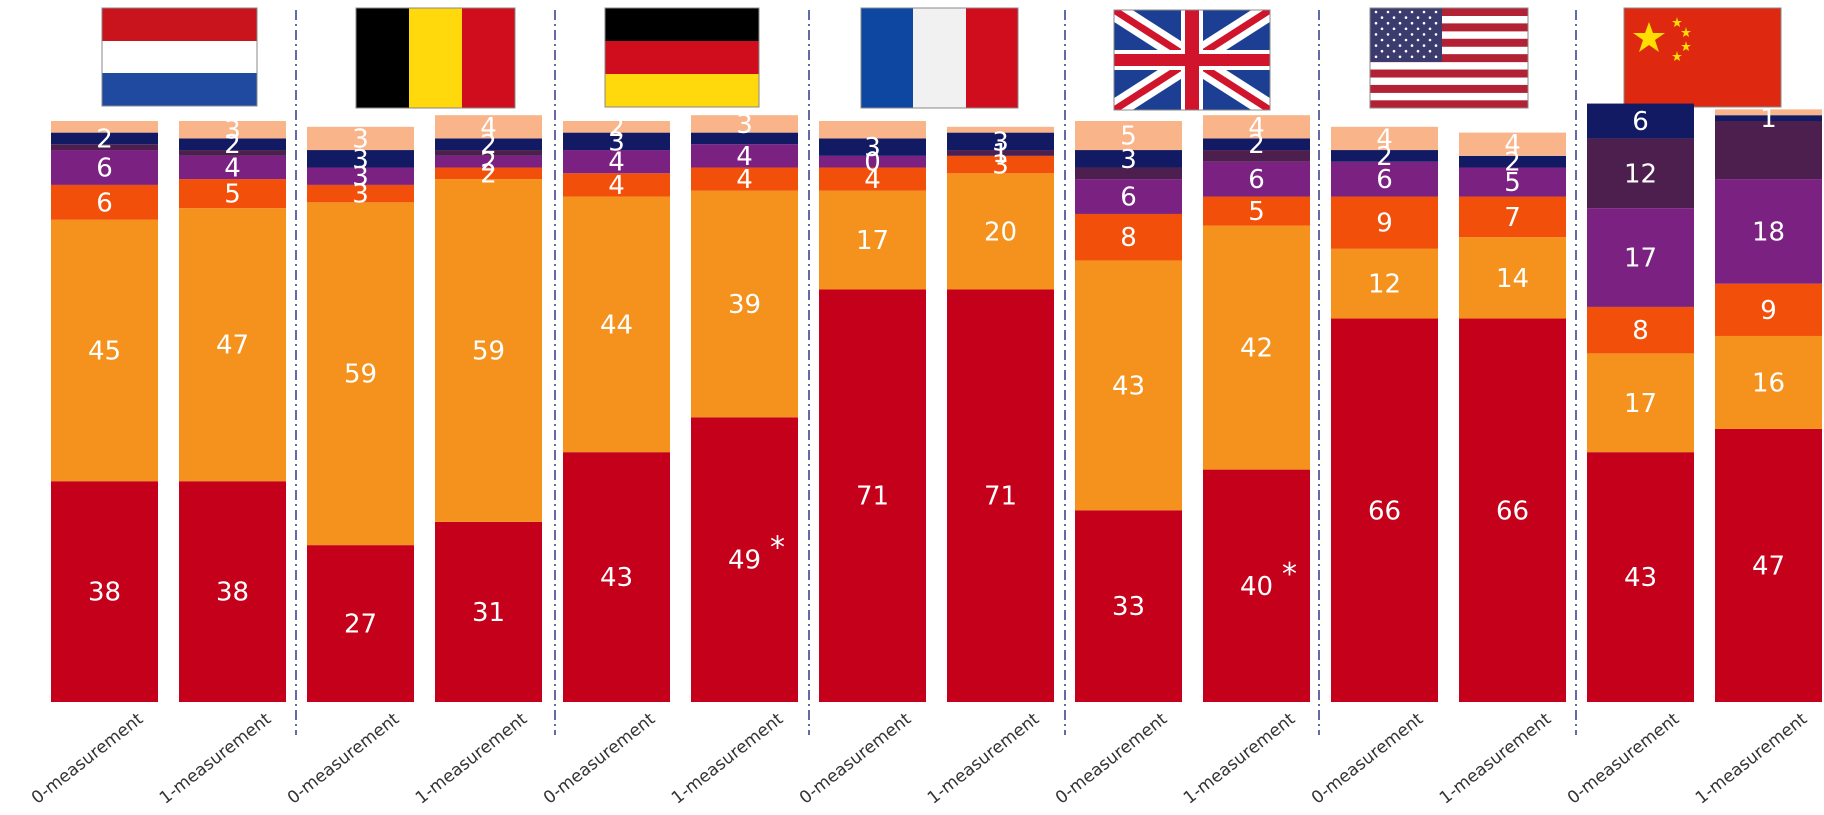 The height and width of the screenshot is (815, 1824). I want to click on data-label: 7, so click(1512, 218).